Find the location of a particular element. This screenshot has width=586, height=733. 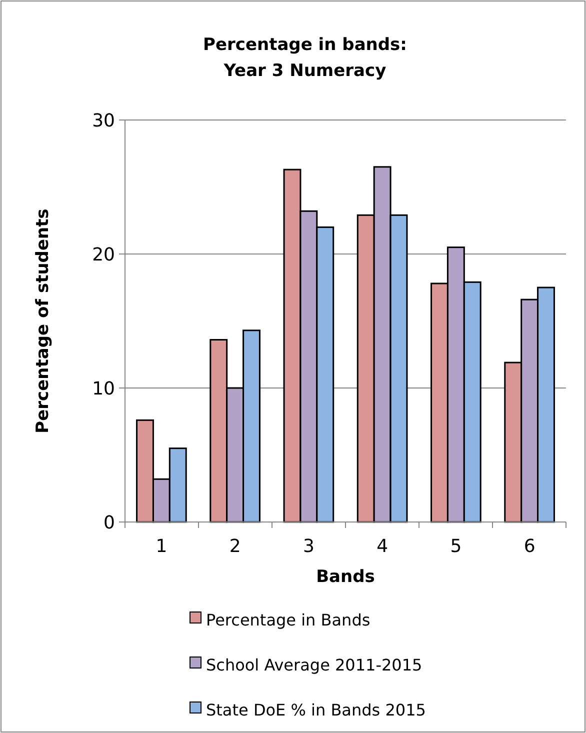

x-tick-label: 6 is located at coordinates (530, 546).